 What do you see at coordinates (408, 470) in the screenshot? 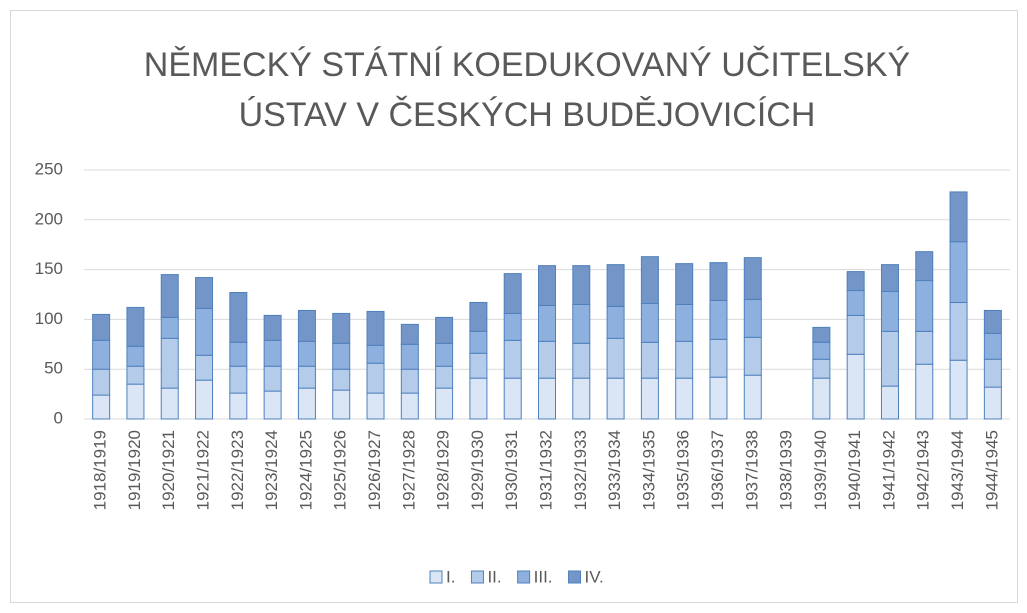
I see `x-tick-label: 1927/1928` at bounding box center [408, 470].